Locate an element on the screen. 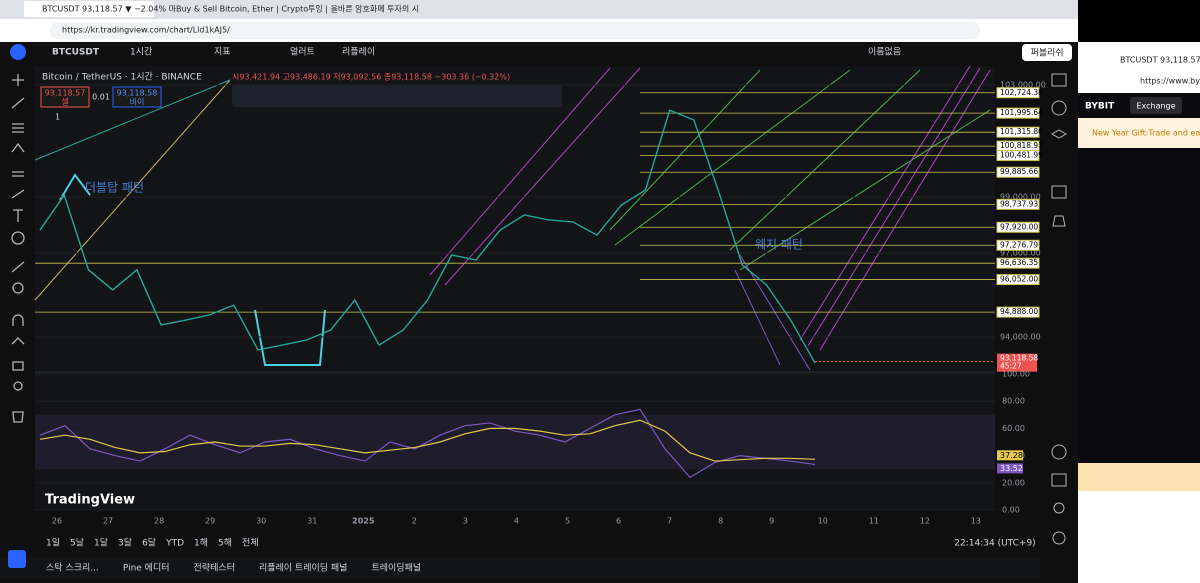  rsi-line is located at coordinates (427, 443).